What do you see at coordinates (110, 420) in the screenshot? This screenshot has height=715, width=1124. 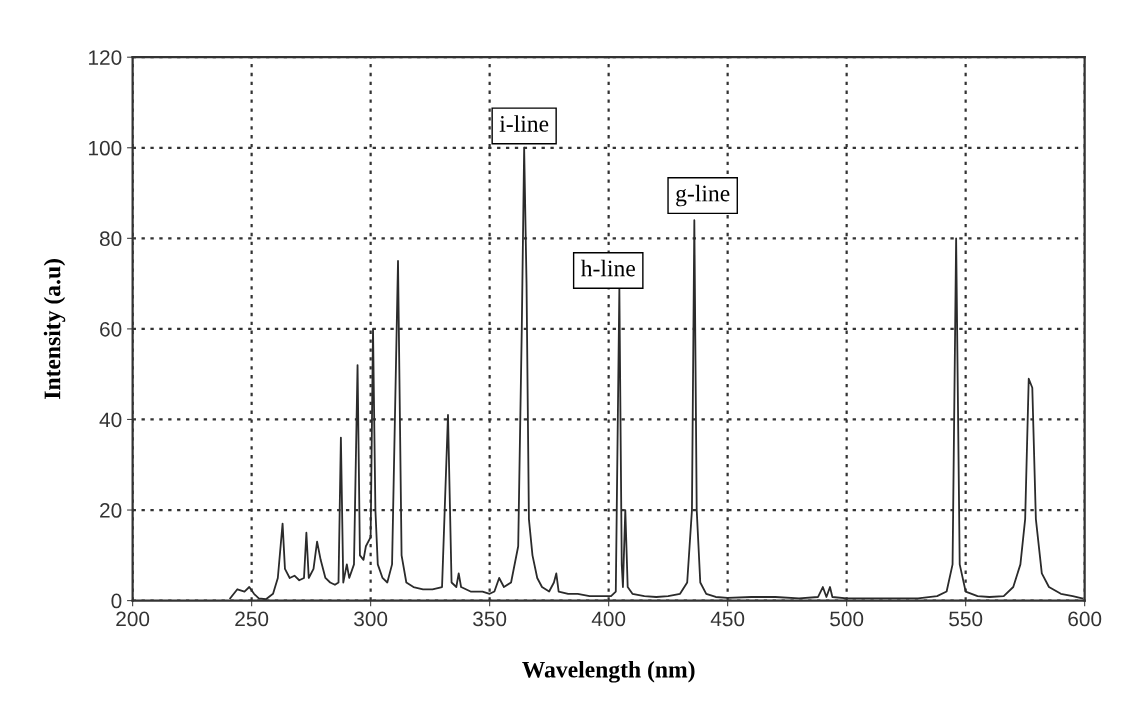 I see `y-tick-label: 40` at bounding box center [110, 420].